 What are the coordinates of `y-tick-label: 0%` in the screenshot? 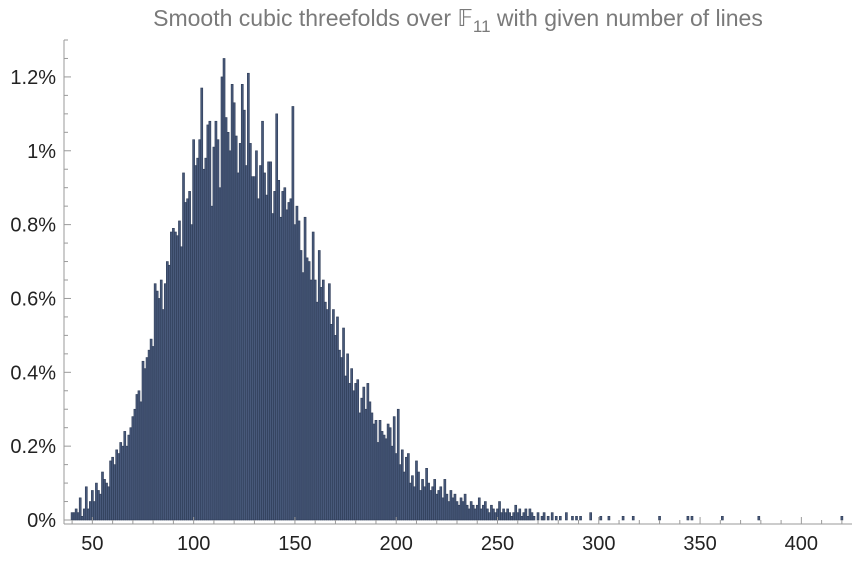 It's located at (41, 521).